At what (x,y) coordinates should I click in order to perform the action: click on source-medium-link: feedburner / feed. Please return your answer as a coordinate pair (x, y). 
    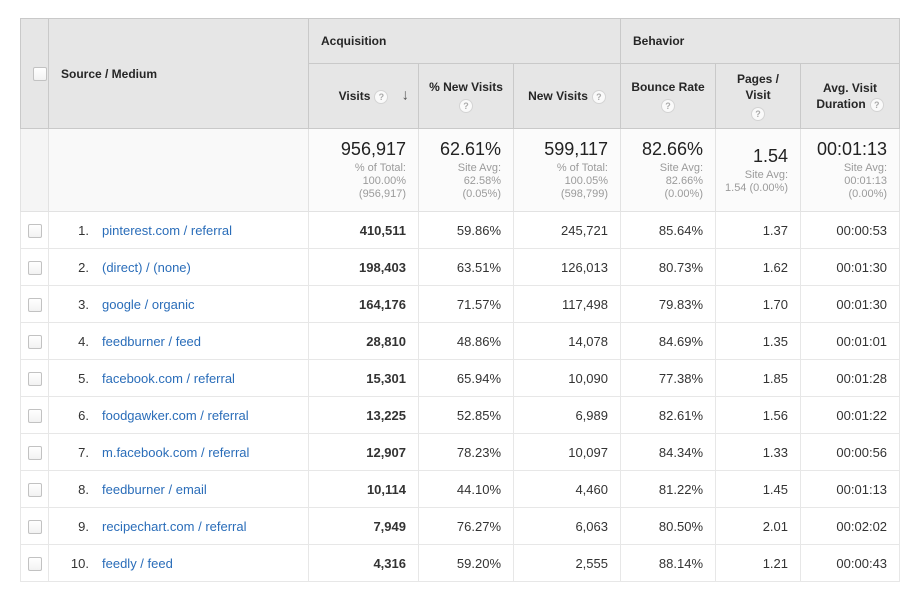
    Looking at the image, I should click on (152, 341).